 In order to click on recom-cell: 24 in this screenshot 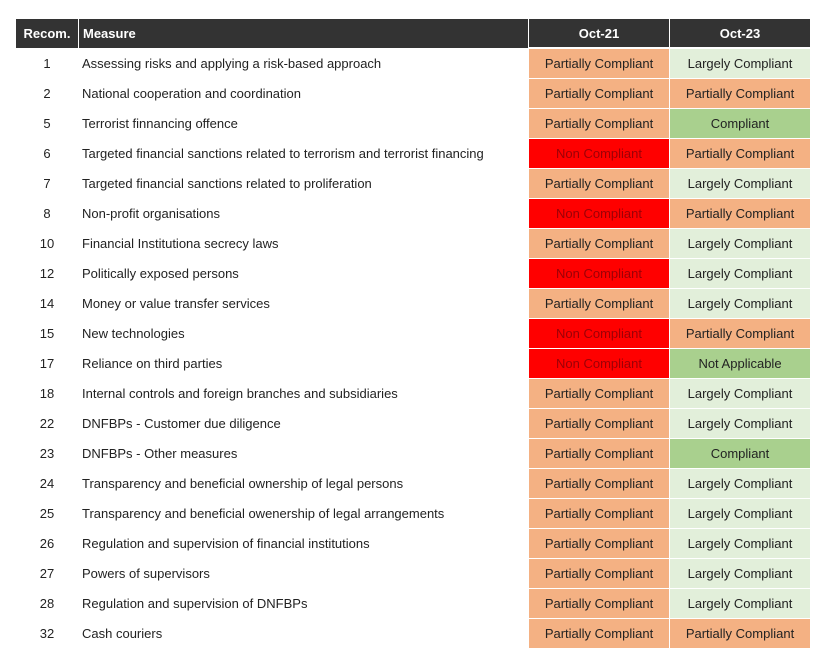, I will do `click(47, 483)`.